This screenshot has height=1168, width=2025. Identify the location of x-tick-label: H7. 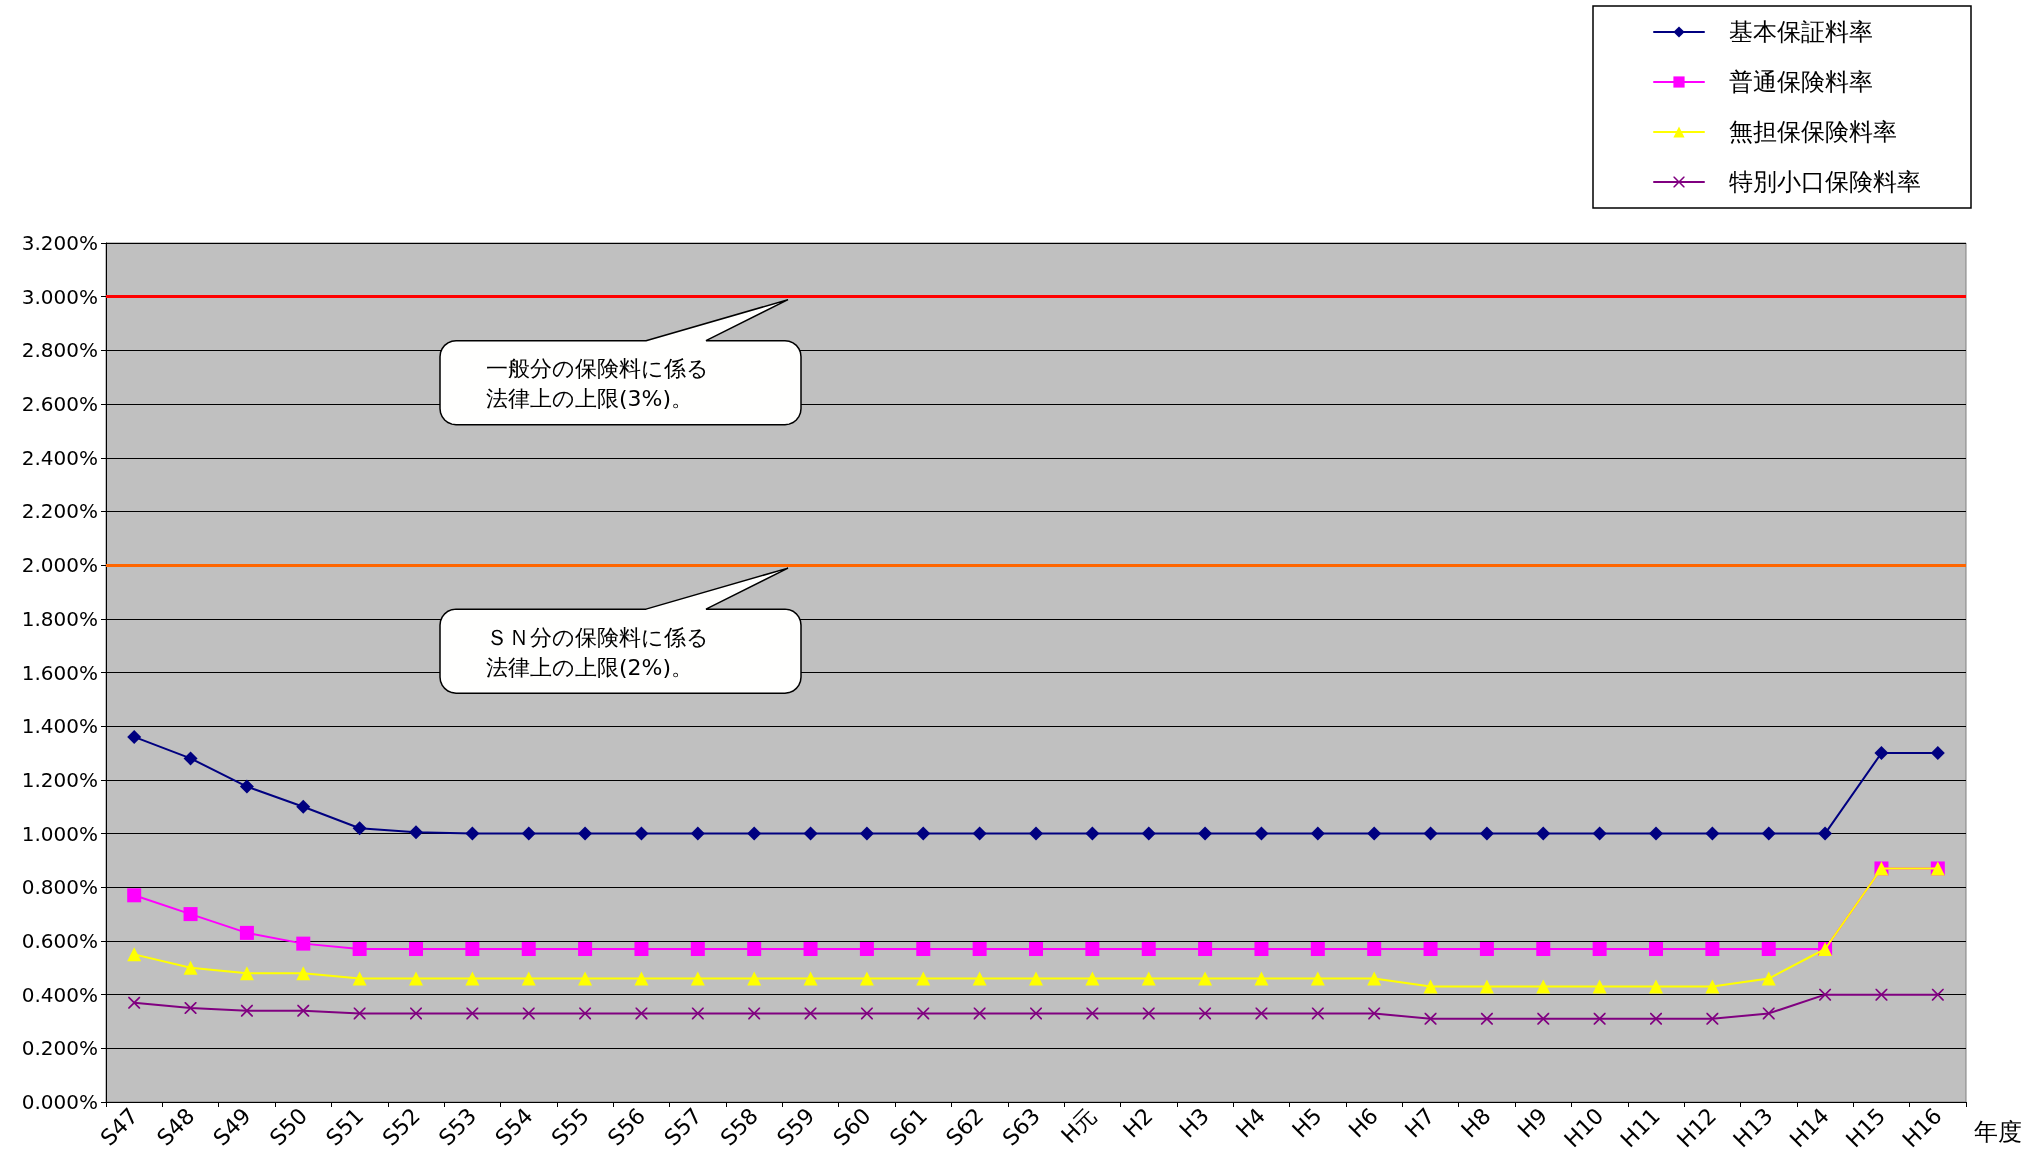
(1420, 1123).